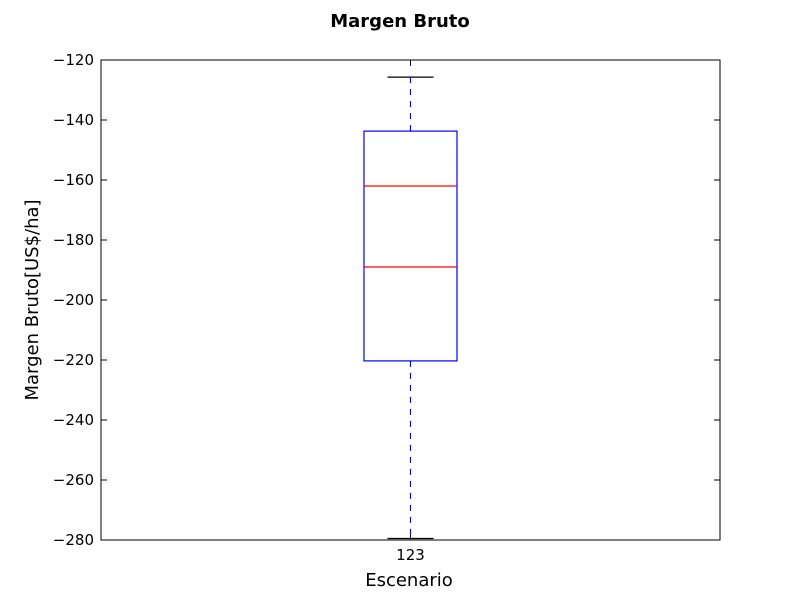  I want to click on x-tick-label: 123, so click(410, 555).